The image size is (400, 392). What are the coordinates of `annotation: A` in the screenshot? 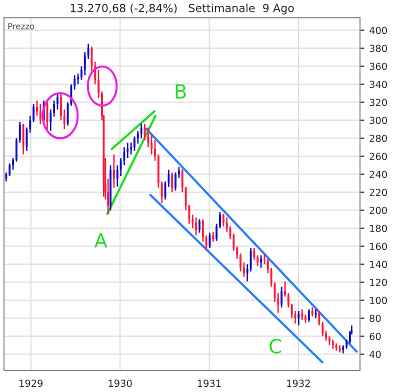 It's located at (101, 240).